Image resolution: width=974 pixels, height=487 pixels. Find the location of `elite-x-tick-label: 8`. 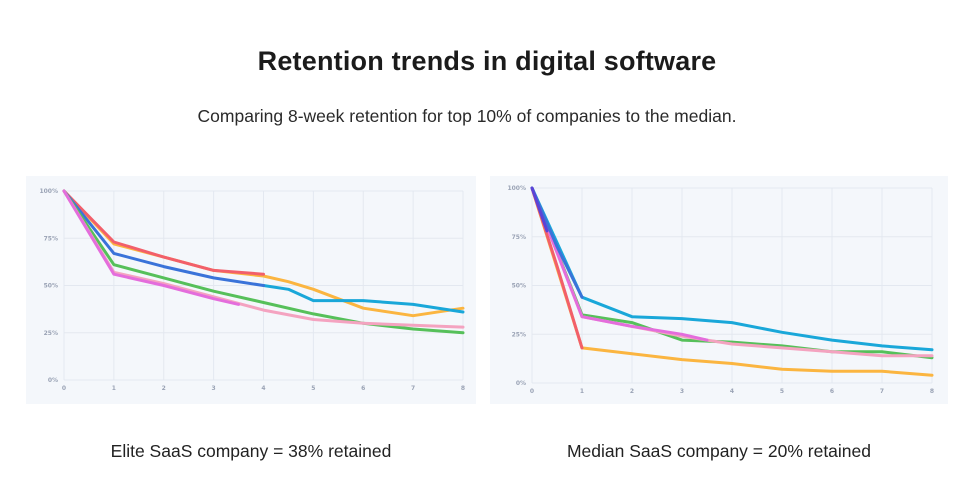

elite-x-tick-label: 8 is located at coordinates (463, 388).